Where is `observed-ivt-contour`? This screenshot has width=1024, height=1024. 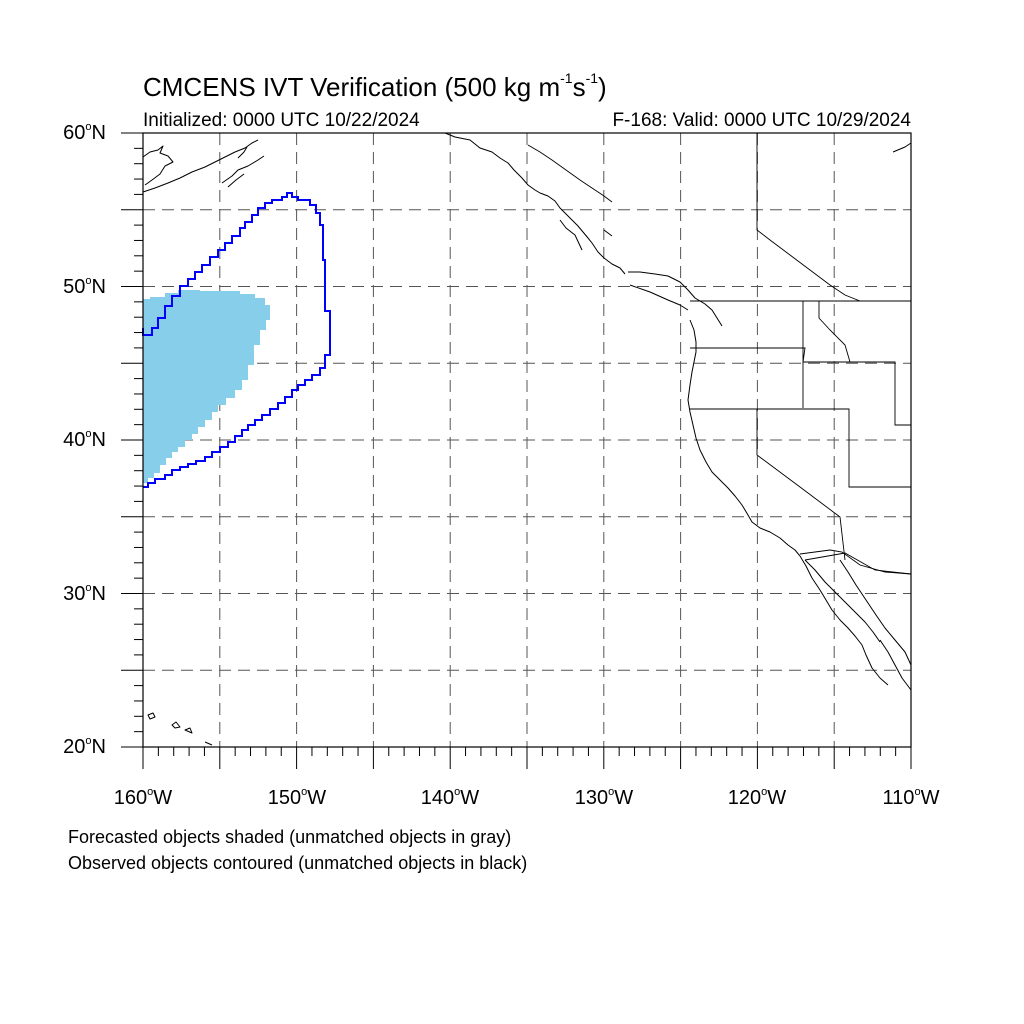 observed-ivt-contour is located at coordinates (236, 340).